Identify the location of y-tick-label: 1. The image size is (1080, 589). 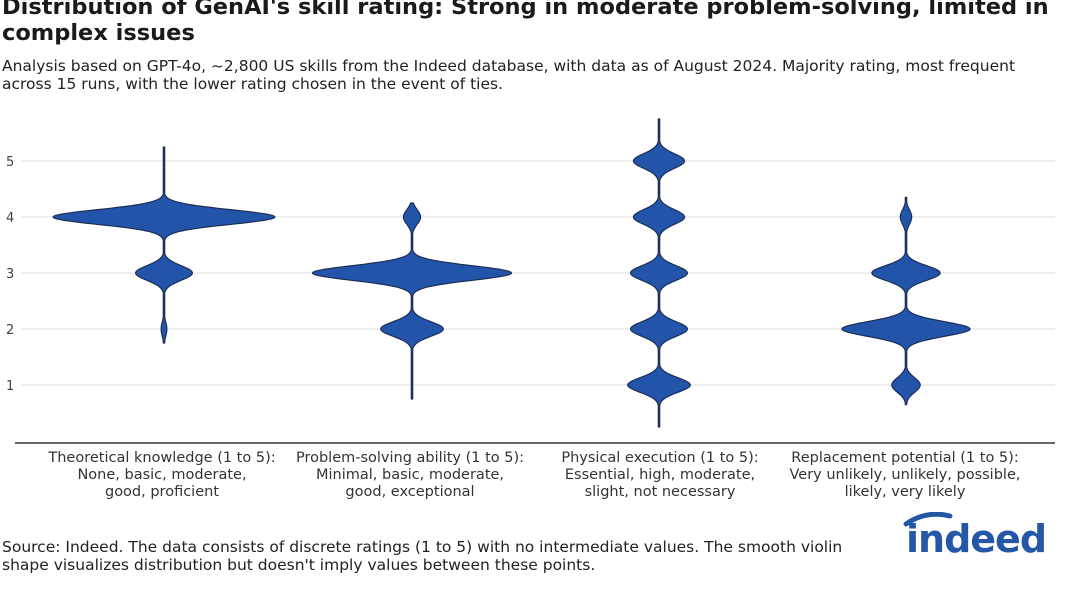
(10, 386).